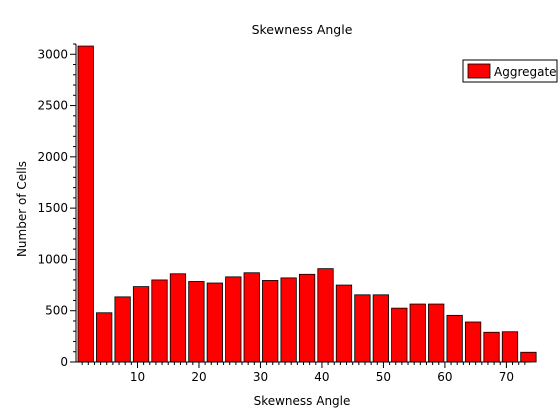 The image size is (560, 420). What do you see at coordinates (198, 377) in the screenshot?
I see `x-tick-label: 20` at bounding box center [198, 377].